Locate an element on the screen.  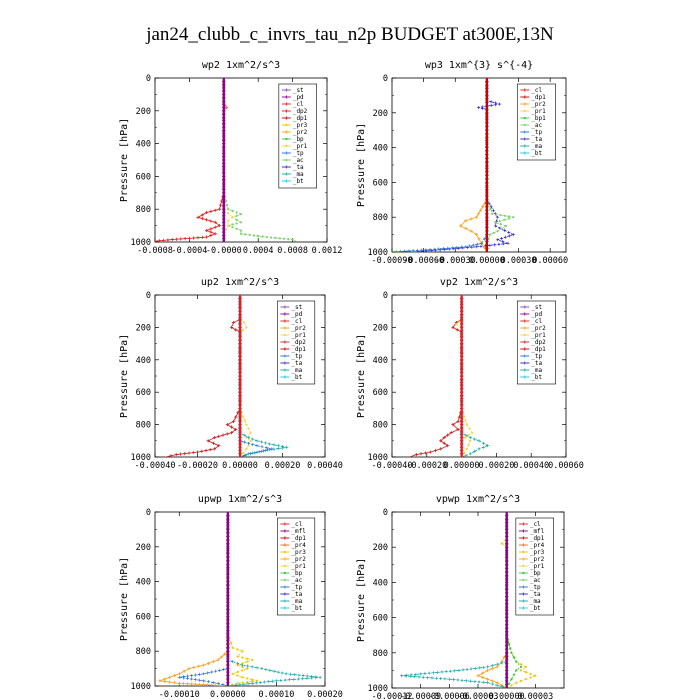
legend-entry: _ac is located at coordinates (535, 580).